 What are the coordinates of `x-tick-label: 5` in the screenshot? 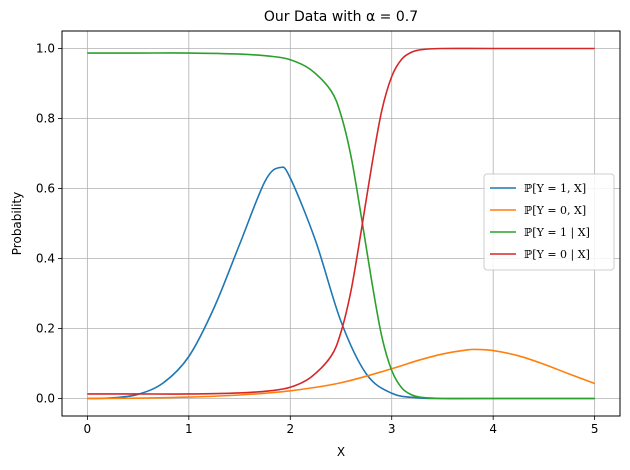 It's located at (595, 429).